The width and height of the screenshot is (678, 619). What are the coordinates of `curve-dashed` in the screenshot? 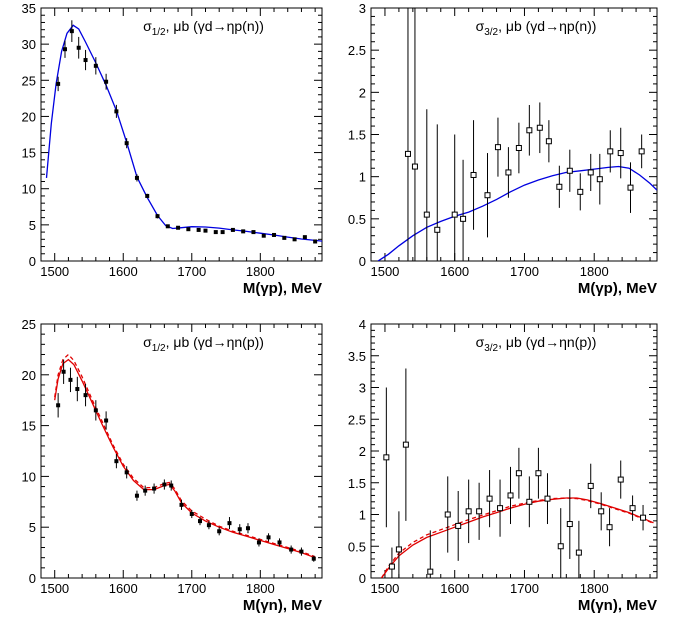 It's located at (517, 537).